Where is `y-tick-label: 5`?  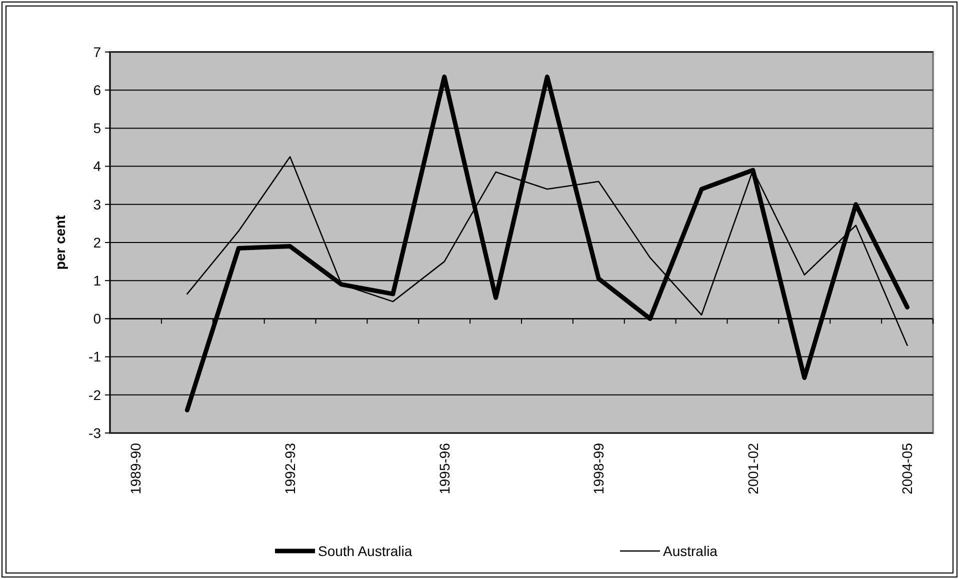 y-tick-label: 5 is located at coordinates (97, 128).